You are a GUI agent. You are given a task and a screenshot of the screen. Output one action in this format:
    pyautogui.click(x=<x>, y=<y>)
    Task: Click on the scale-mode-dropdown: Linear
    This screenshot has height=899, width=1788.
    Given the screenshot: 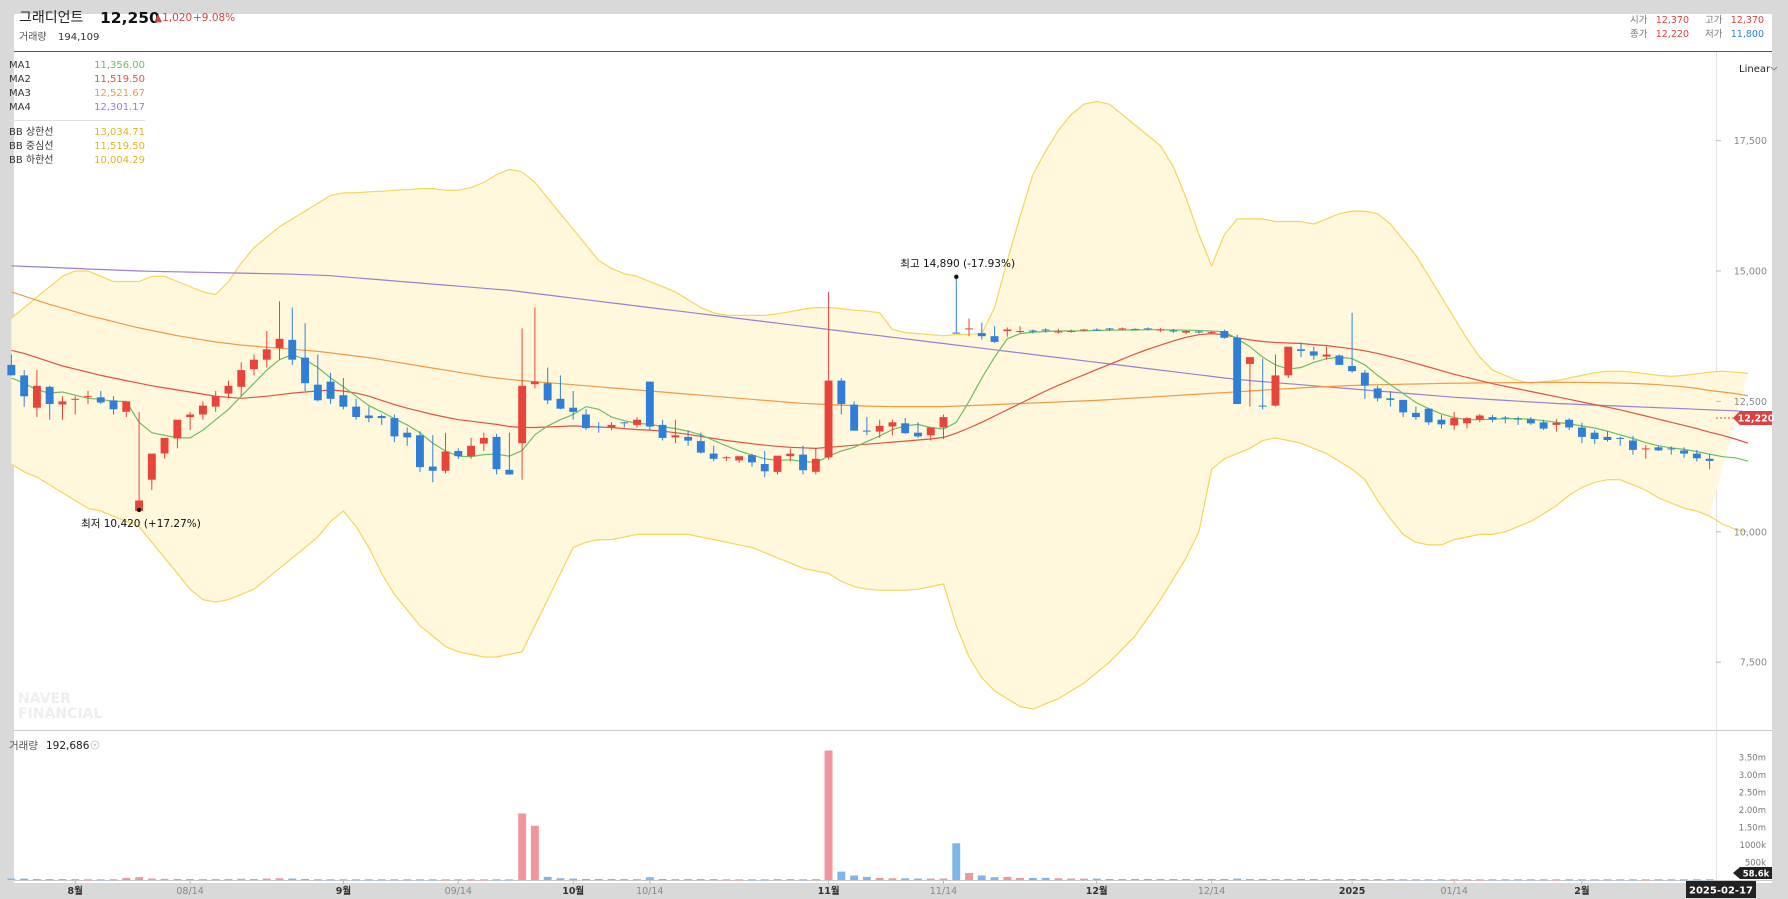 What is the action you would take?
    pyautogui.click(x=1758, y=69)
    